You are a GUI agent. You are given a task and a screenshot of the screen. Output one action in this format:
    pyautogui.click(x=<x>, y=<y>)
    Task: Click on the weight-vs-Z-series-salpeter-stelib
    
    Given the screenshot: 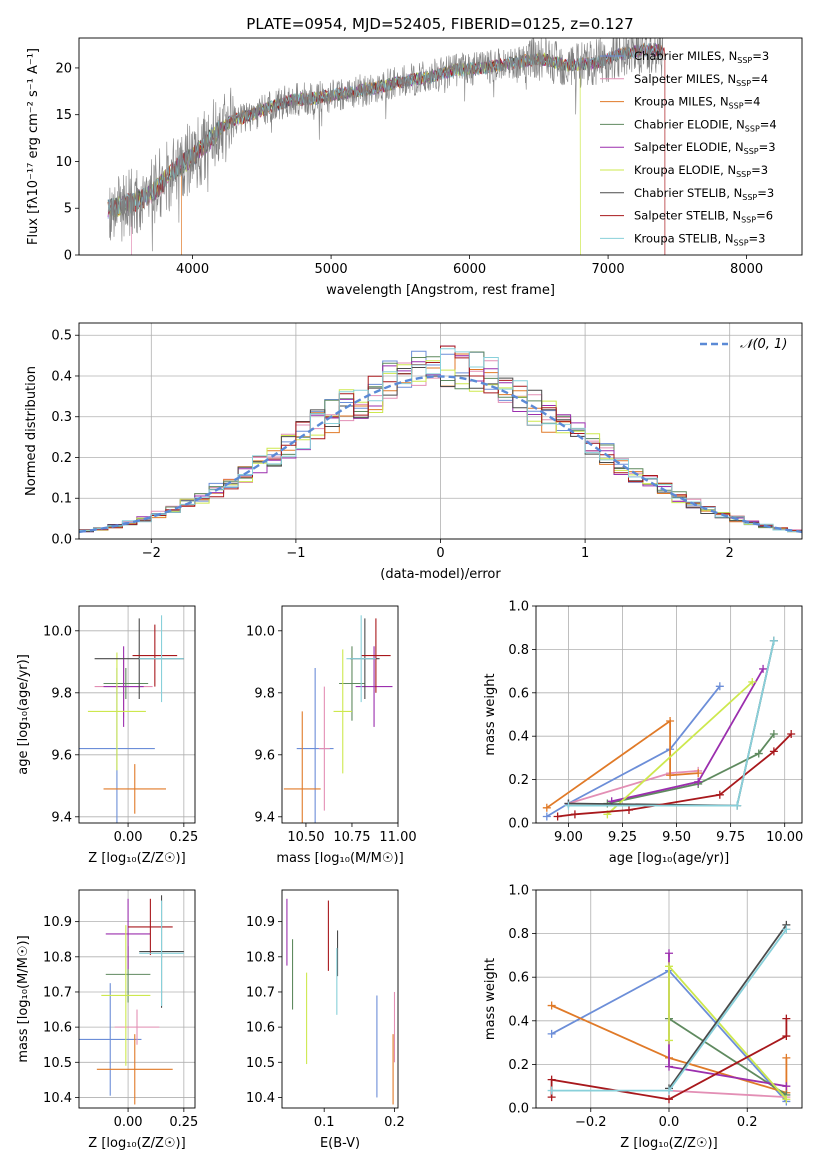 What is the action you would take?
    pyautogui.click(x=669, y=1059)
    